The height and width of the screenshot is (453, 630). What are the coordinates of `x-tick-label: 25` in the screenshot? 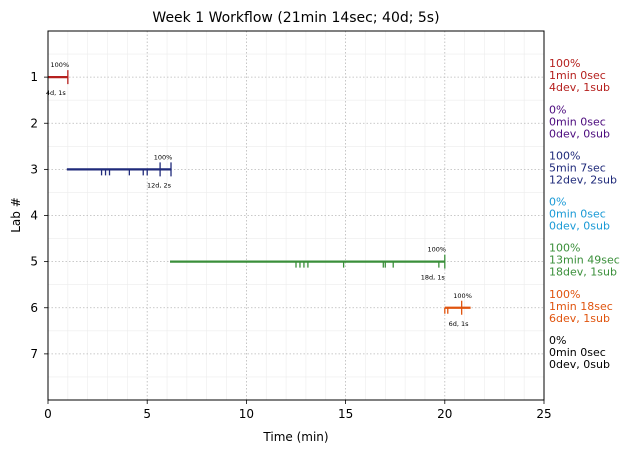 It's located at (543, 414).